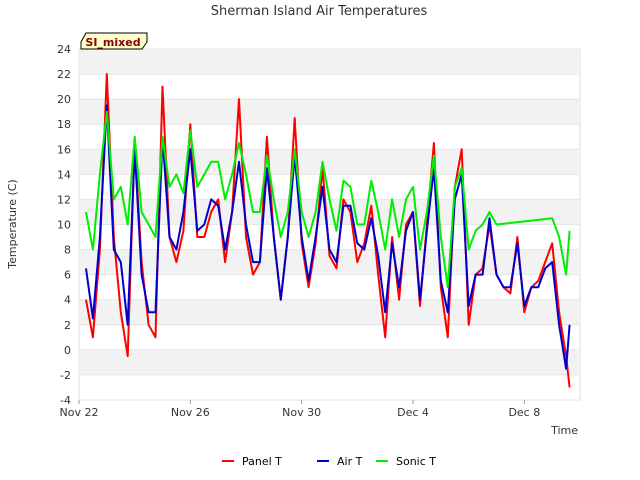 Image resolution: width=640 pixels, height=480 pixels. I want to click on x-tick-label: Nov 22, so click(79, 412).